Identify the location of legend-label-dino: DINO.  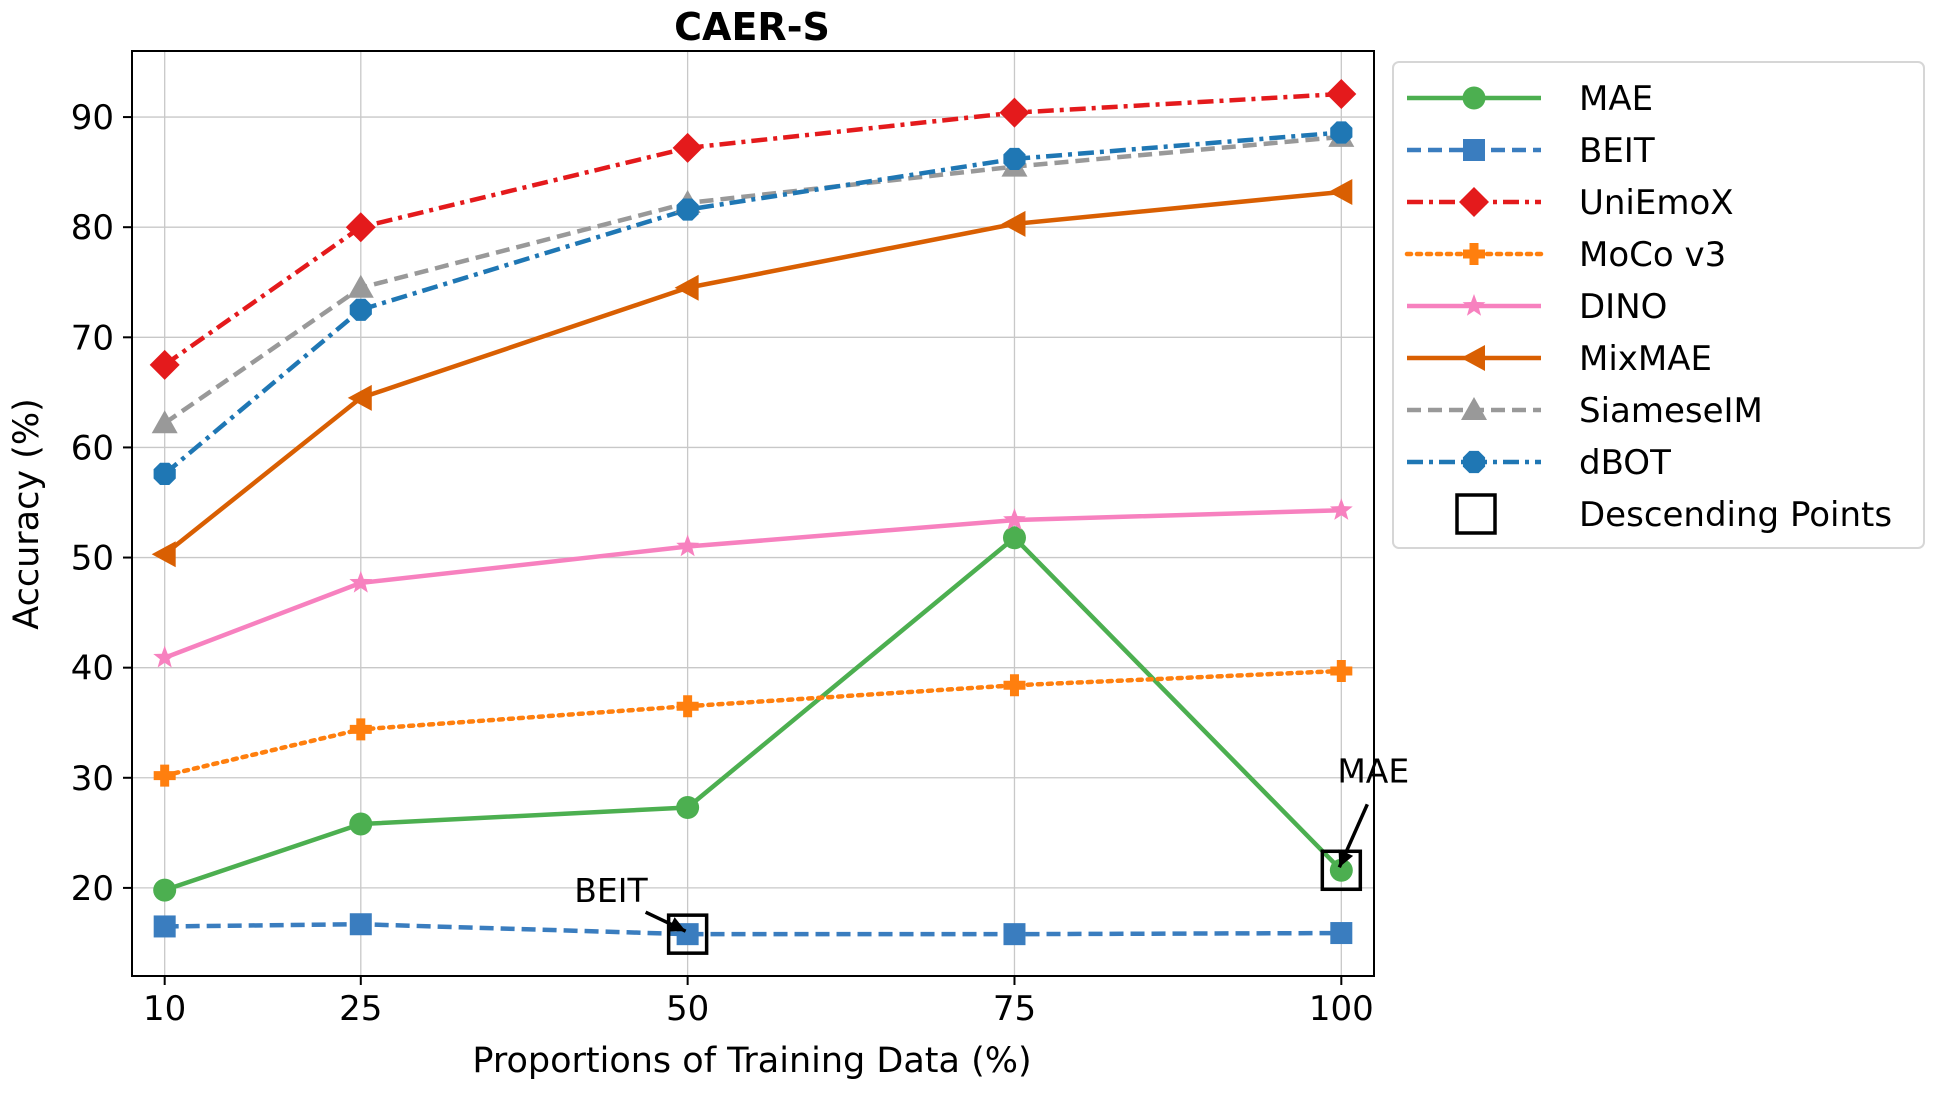
(1623, 307).